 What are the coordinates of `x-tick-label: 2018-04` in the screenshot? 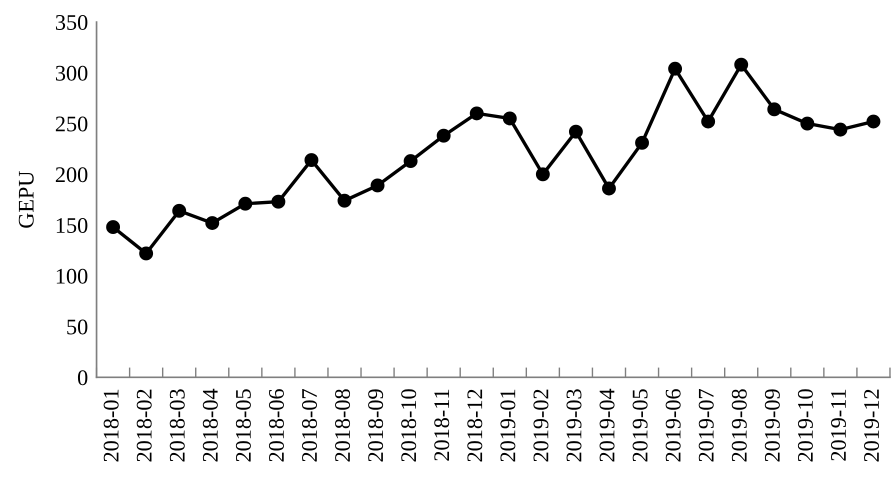 It's located at (210, 425).